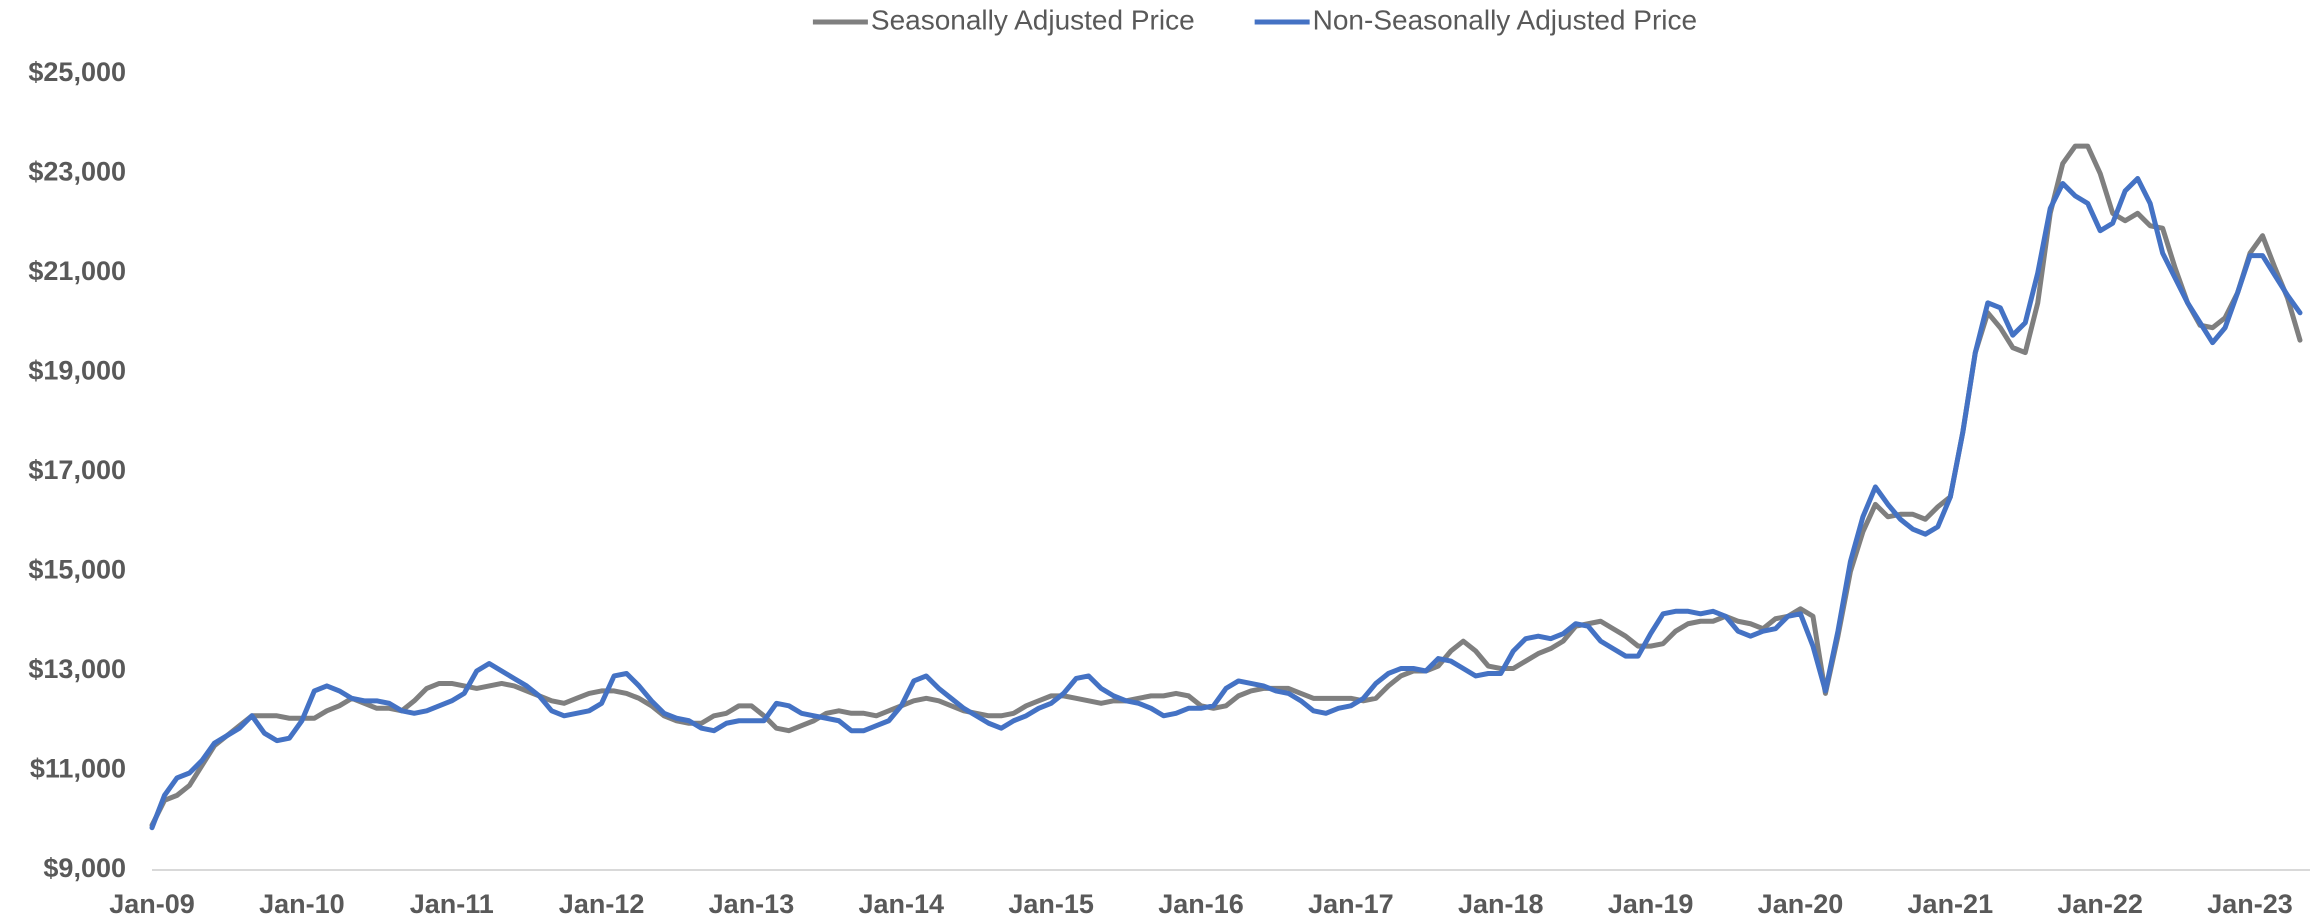 The width and height of the screenshot is (2320, 921). What do you see at coordinates (1505, 19) in the screenshot?
I see `legend-label: Non-Seasonally Adjusted Price` at bounding box center [1505, 19].